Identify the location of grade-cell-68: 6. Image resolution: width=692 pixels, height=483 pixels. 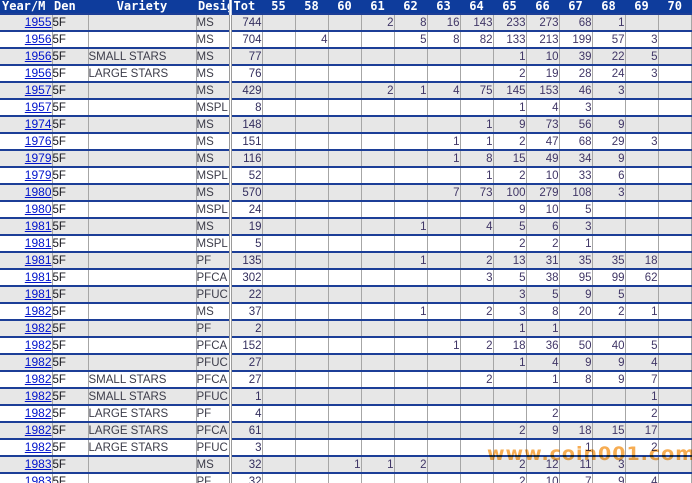
(609, 176).